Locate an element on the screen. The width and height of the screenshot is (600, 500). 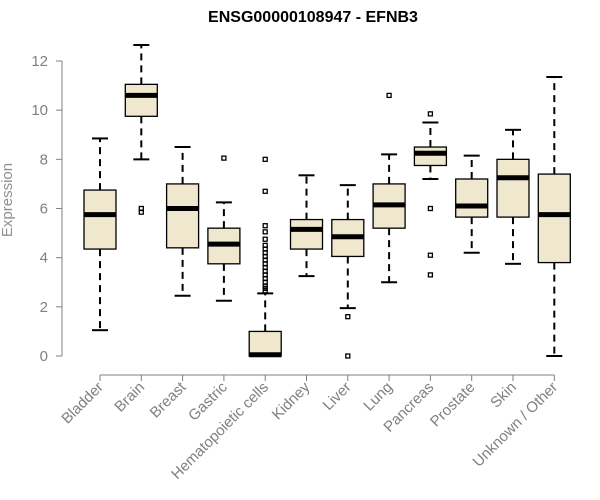
box-prostate is located at coordinates (472, 204).